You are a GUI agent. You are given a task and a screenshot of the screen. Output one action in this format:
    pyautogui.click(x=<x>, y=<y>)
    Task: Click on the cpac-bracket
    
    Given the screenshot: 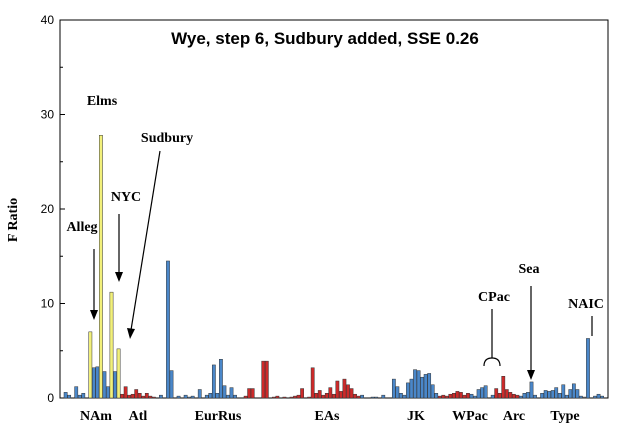 What is the action you would take?
    pyautogui.click(x=492, y=338)
    